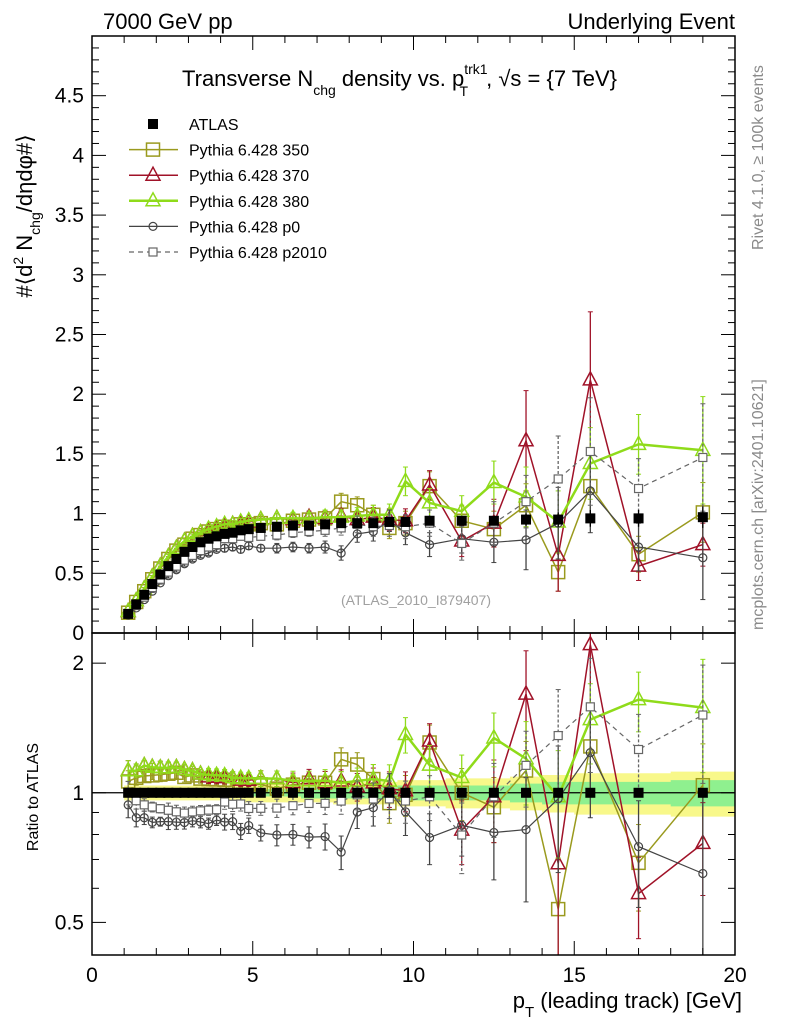  Describe the element at coordinates (69, 96) in the screenshot. I see `y-tick-label: 4.5` at that location.